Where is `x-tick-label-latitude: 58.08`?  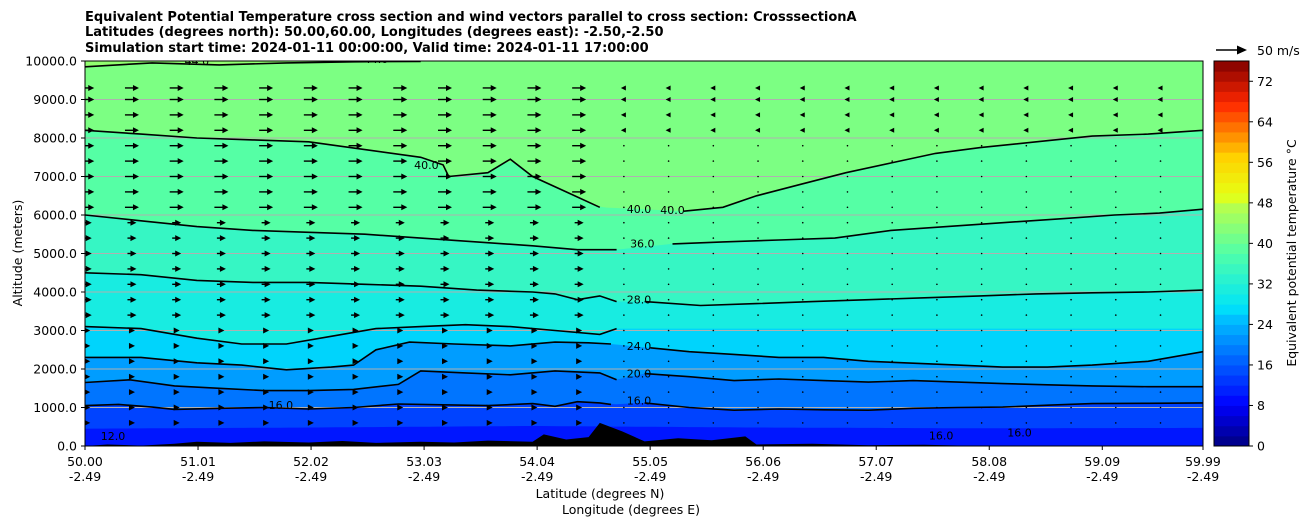
x-tick-label-latitude: 58.08 is located at coordinates (989, 461).